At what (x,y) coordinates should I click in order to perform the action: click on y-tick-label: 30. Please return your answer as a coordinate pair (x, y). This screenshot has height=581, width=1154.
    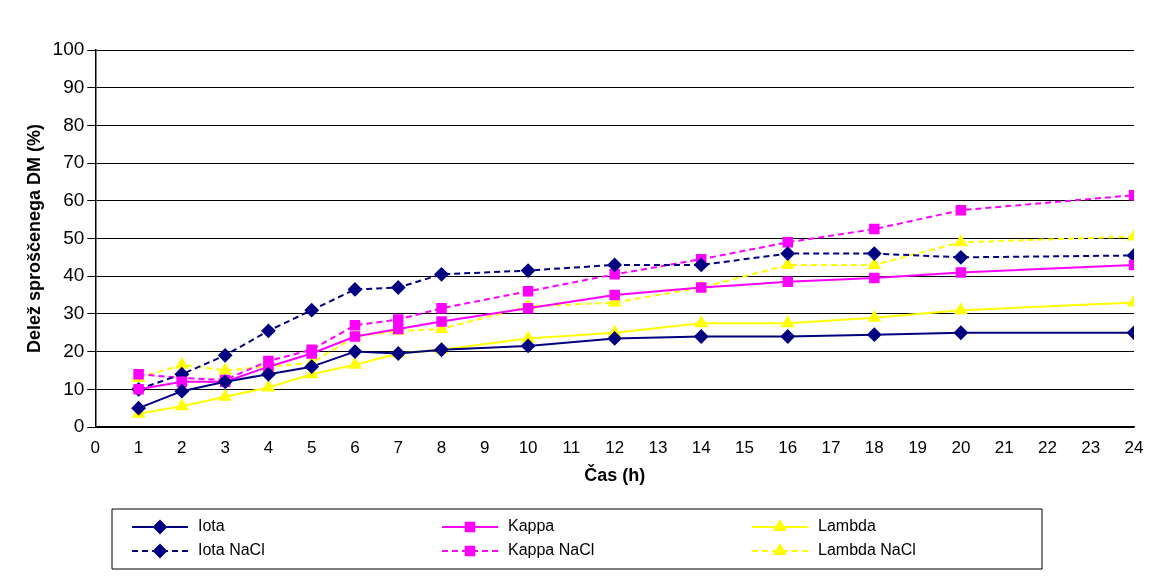
    Looking at the image, I should click on (74, 313).